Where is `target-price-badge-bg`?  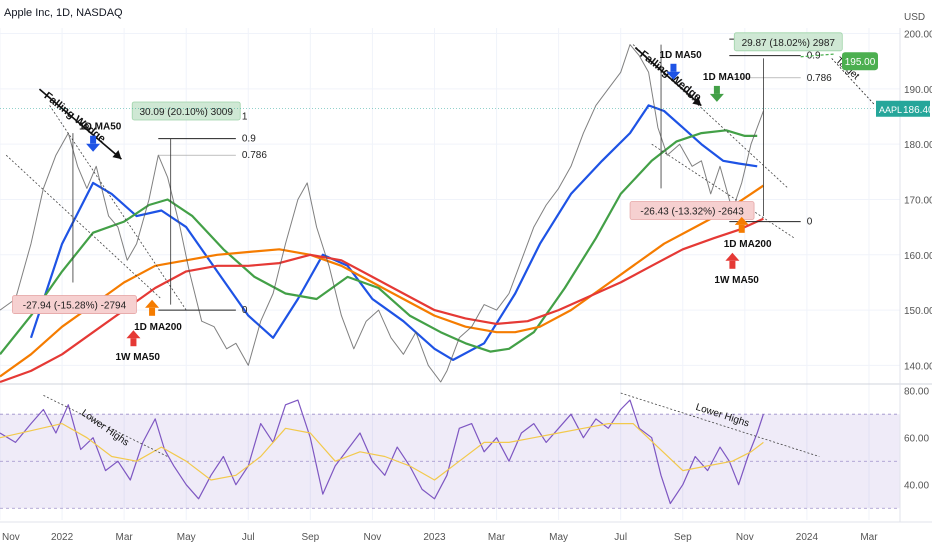 target-price-badge-bg is located at coordinates (860, 61).